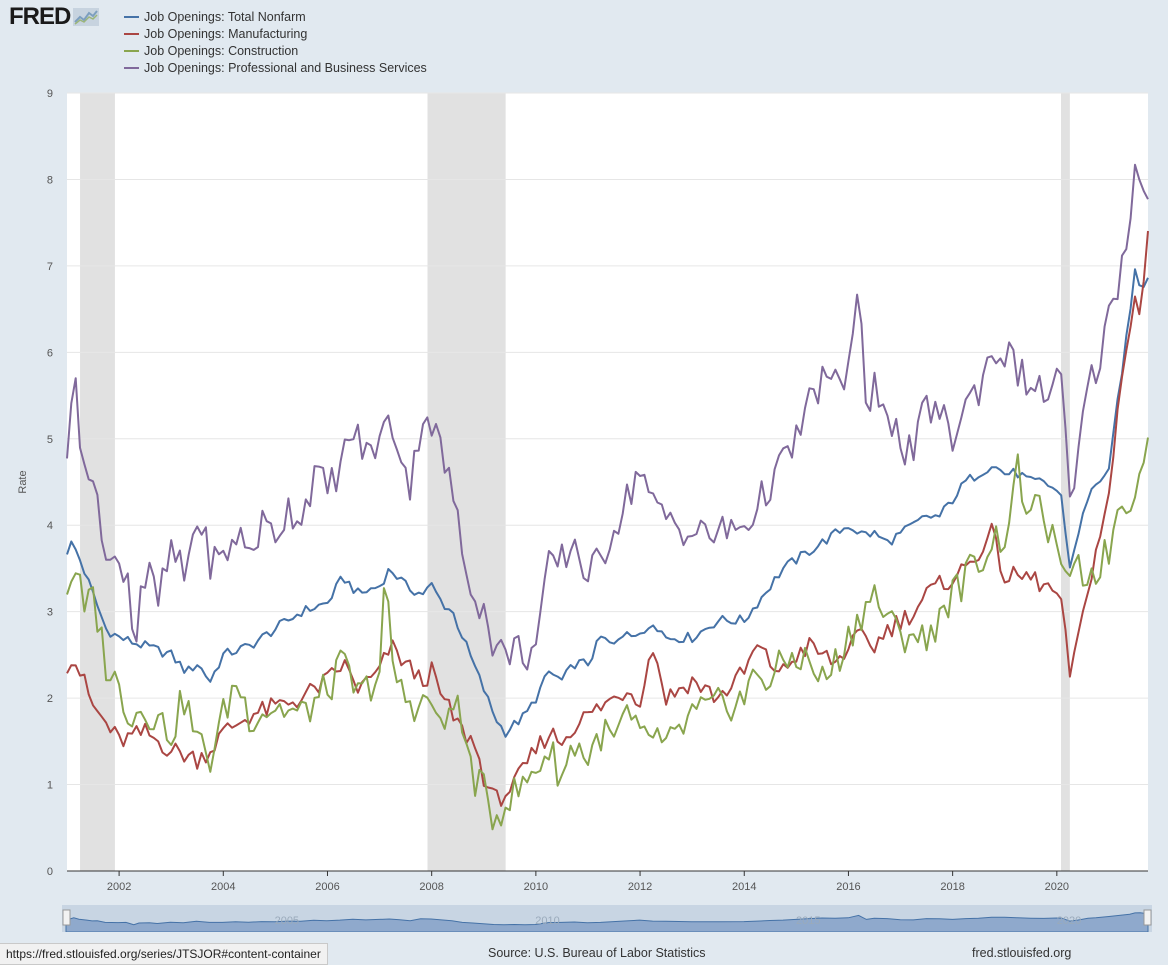 Image resolution: width=1168 pixels, height=965 pixels. I want to click on x-tick-label: 2002, so click(119, 887).